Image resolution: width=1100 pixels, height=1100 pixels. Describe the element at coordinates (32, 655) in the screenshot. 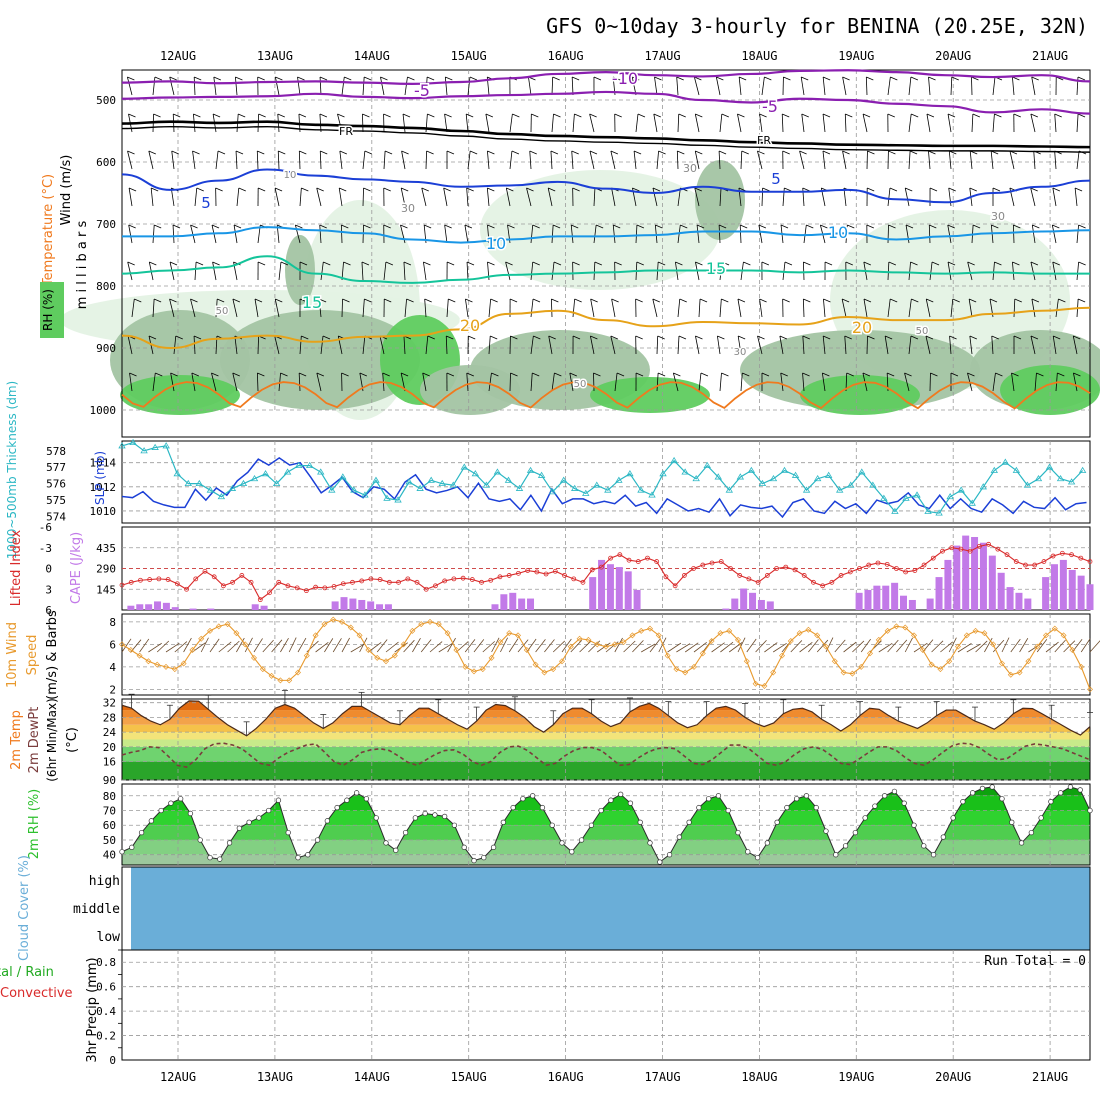

I see `wind10m-axis-label-2: Speed` at that location.